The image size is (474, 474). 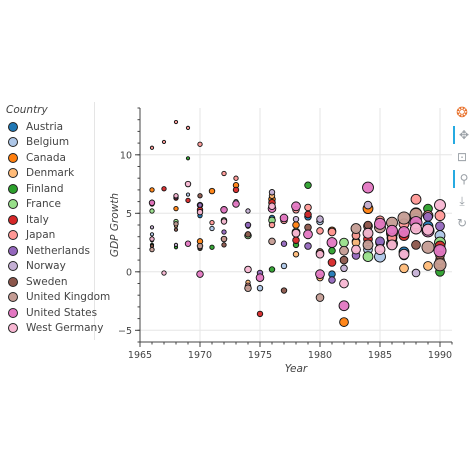 I want to click on legend-item-west-germany: West Germany, so click(x=55, y=328).